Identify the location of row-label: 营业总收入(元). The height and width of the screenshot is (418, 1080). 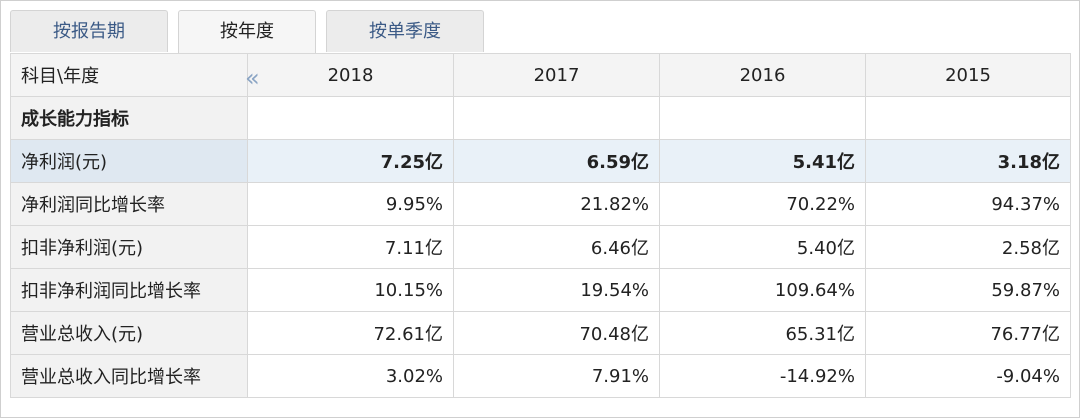
(129, 333).